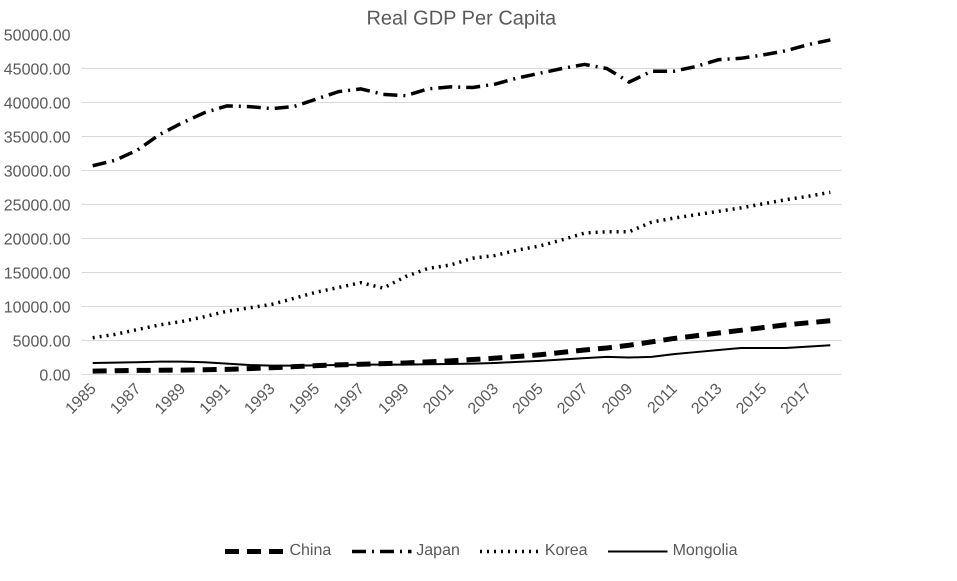 The height and width of the screenshot is (581, 957). What do you see at coordinates (37, 138) in the screenshot?
I see `y-tick-label: 35000.00` at bounding box center [37, 138].